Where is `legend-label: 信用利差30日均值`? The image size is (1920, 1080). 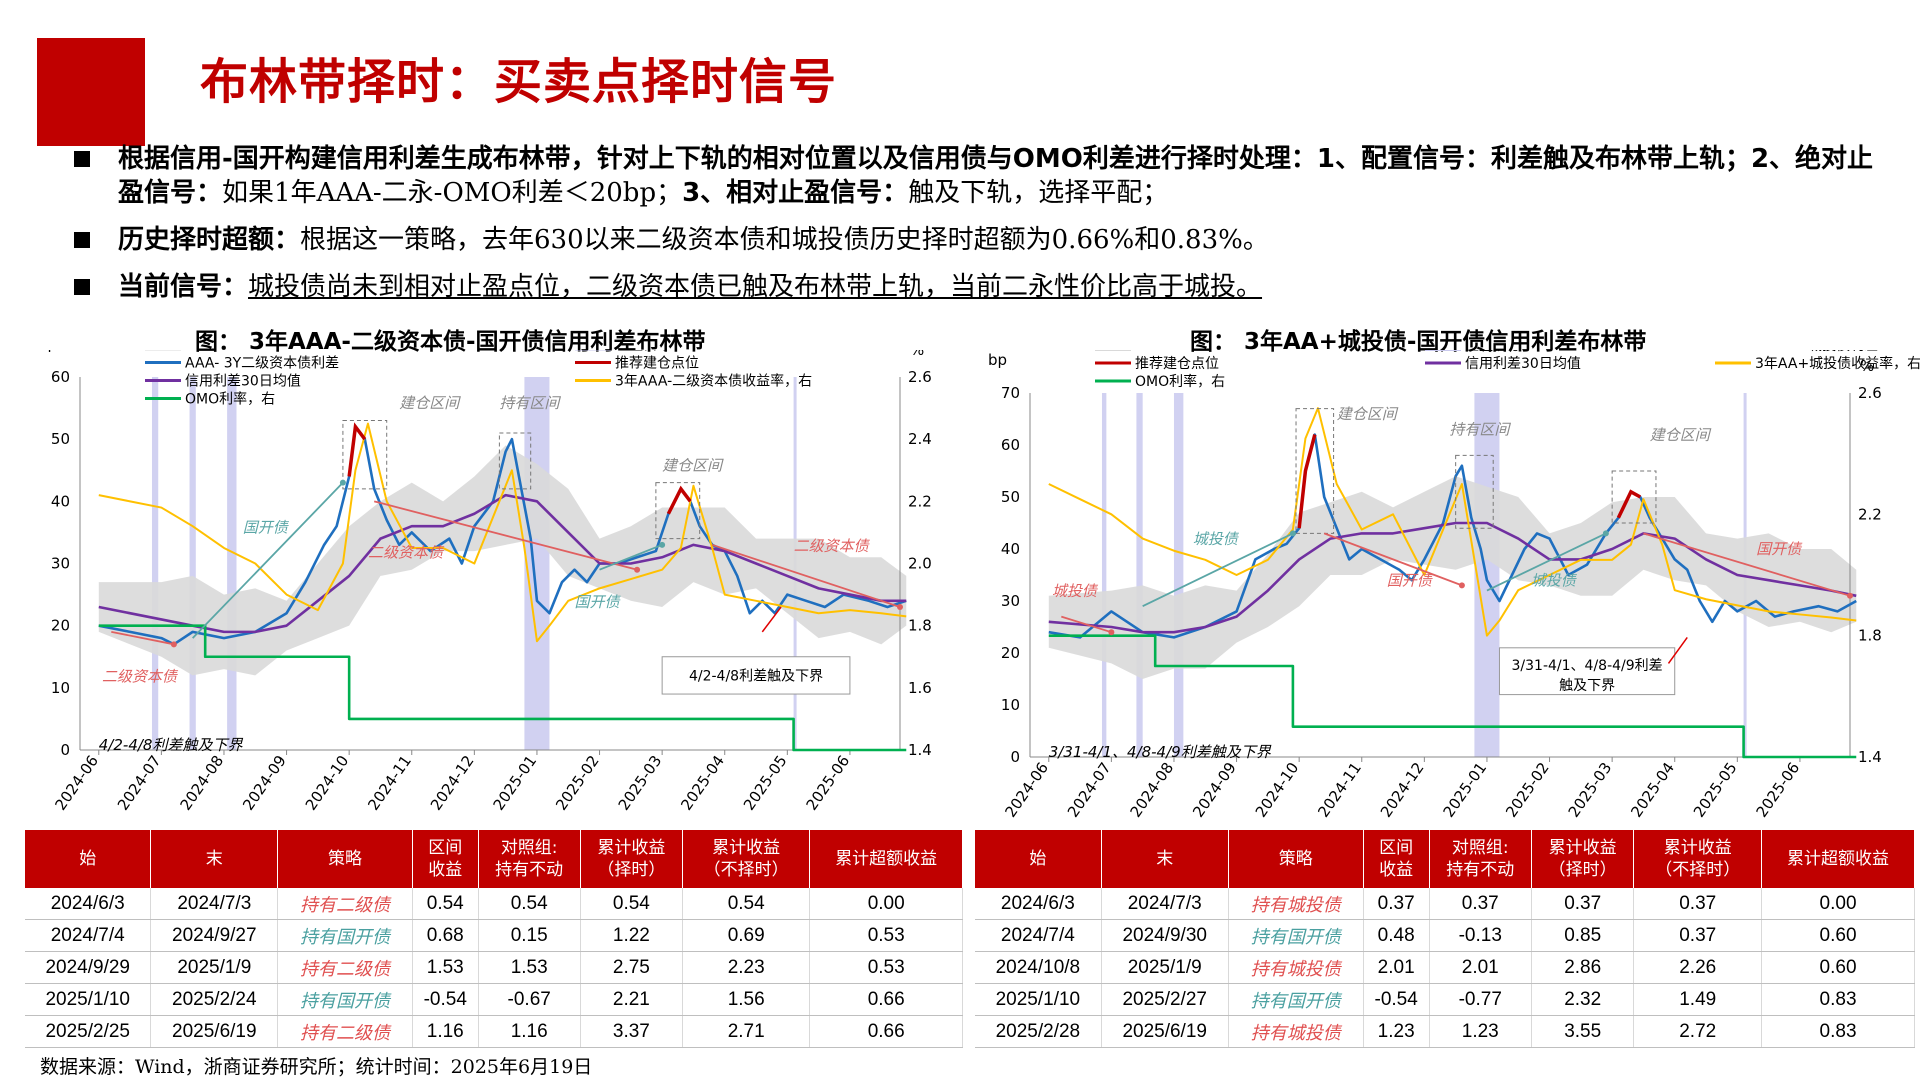
legend-label: 信用利差30日均值 is located at coordinates (1523, 364).